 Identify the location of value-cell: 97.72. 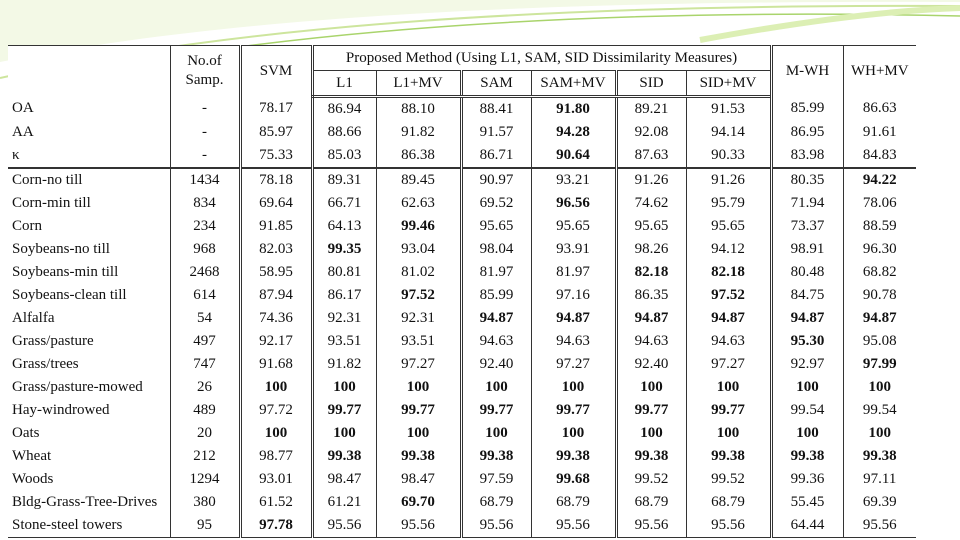
(275, 410).